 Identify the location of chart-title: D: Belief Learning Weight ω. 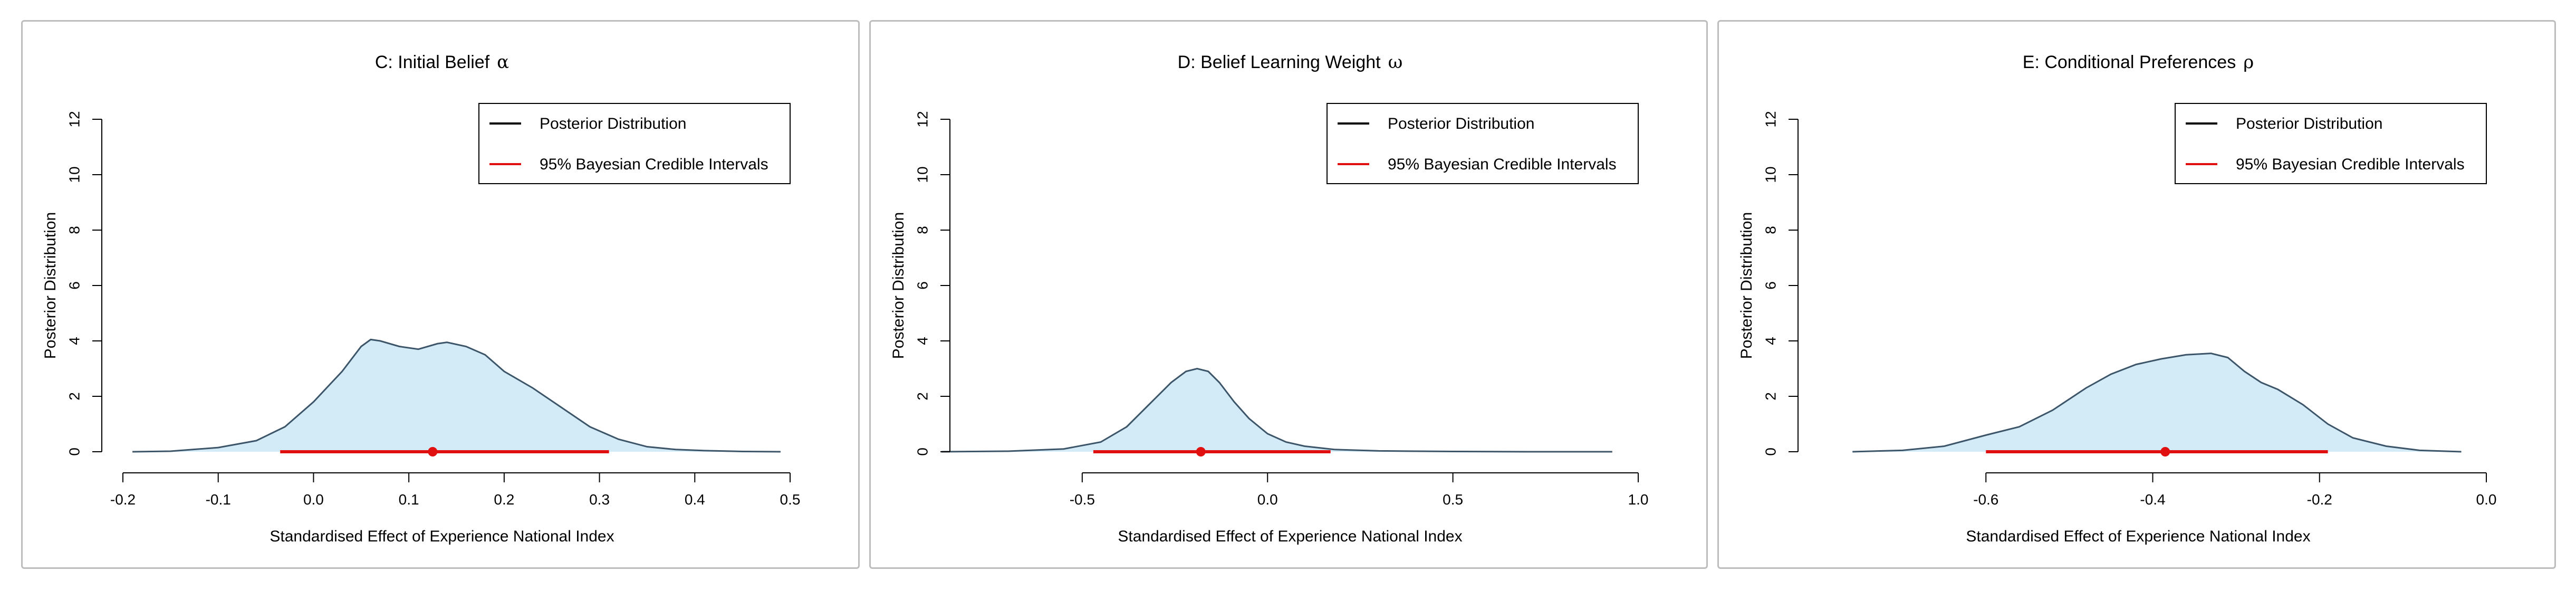
(1291, 63).